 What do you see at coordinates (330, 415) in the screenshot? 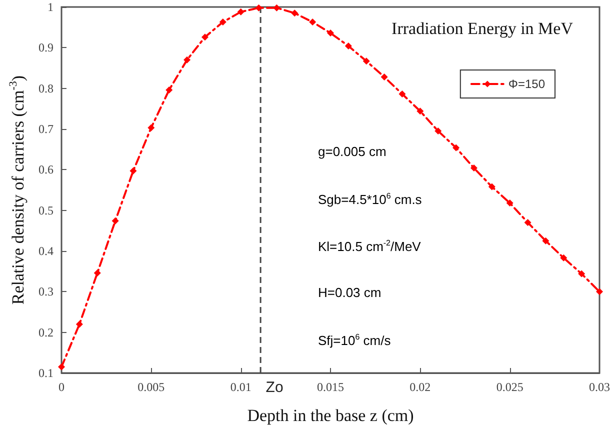
I see `x-axis-title: Depth in the base z (cm)` at bounding box center [330, 415].